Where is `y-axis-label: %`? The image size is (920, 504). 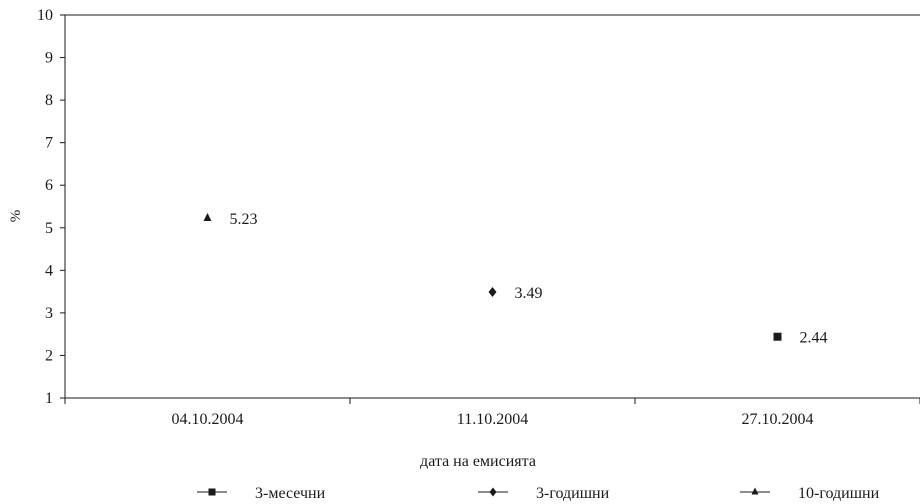
y-axis-label: % is located at coordinates (16, 216).